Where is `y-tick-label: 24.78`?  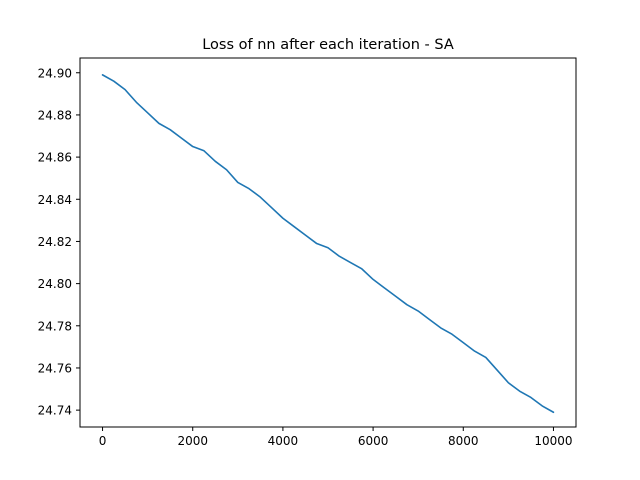 y-tick-label: 24.78 is located at coordinates (55, 326).